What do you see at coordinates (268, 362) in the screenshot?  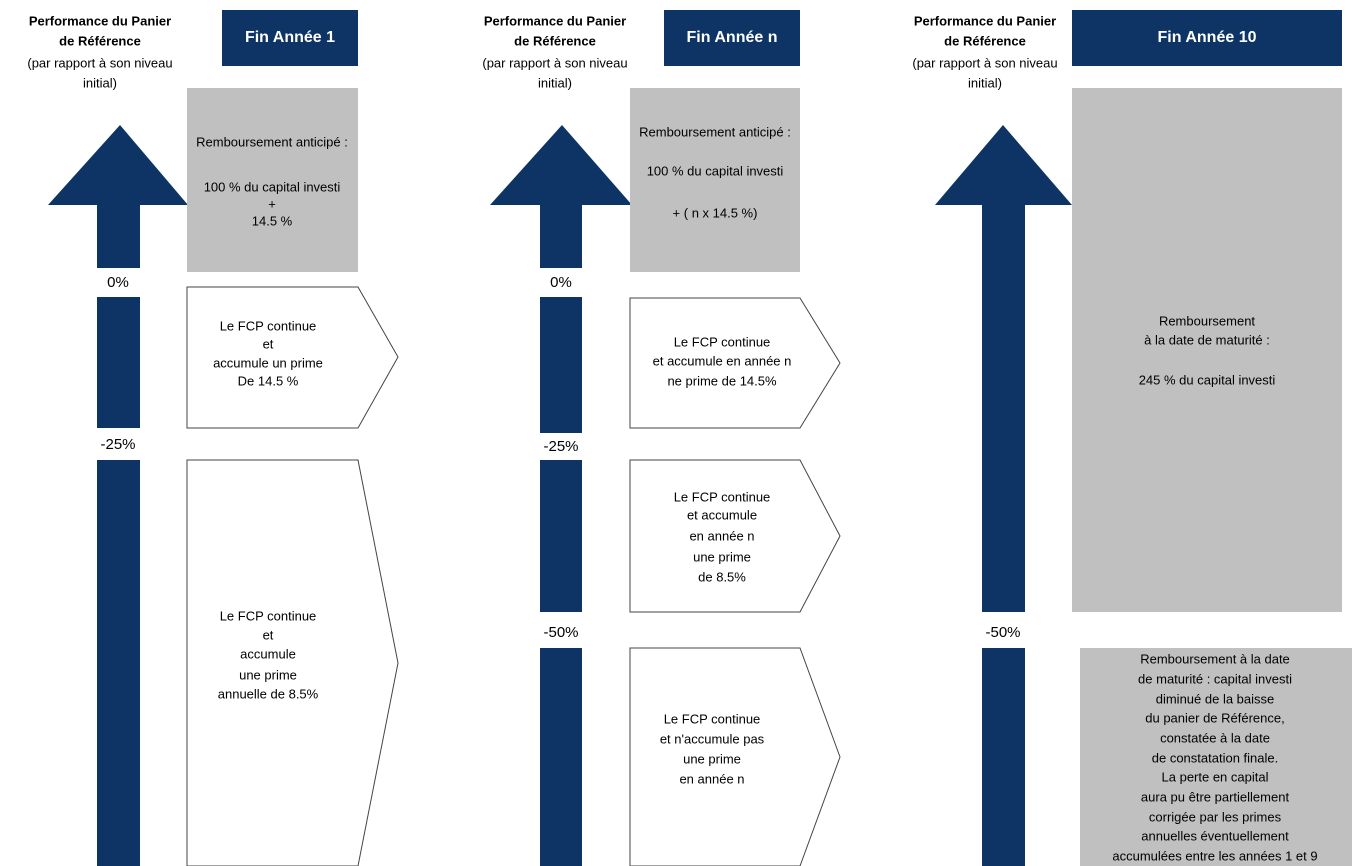 I see `box-text: accumule un prime` at bounding box center [268, 362].